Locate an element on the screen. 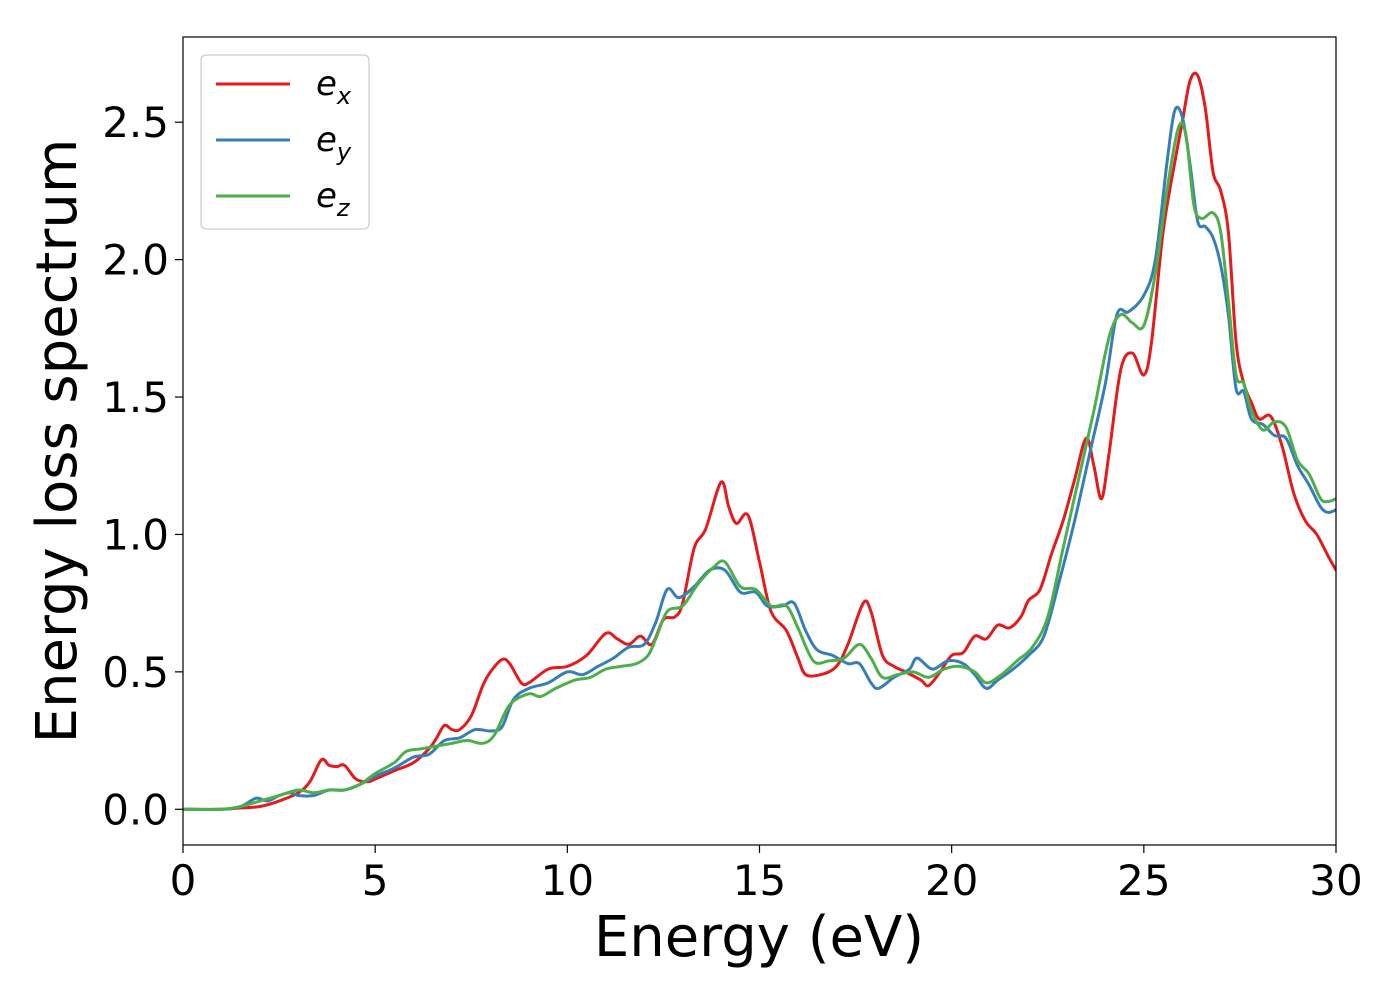  legend-label-y: ey is located at coordinates (334, 143).